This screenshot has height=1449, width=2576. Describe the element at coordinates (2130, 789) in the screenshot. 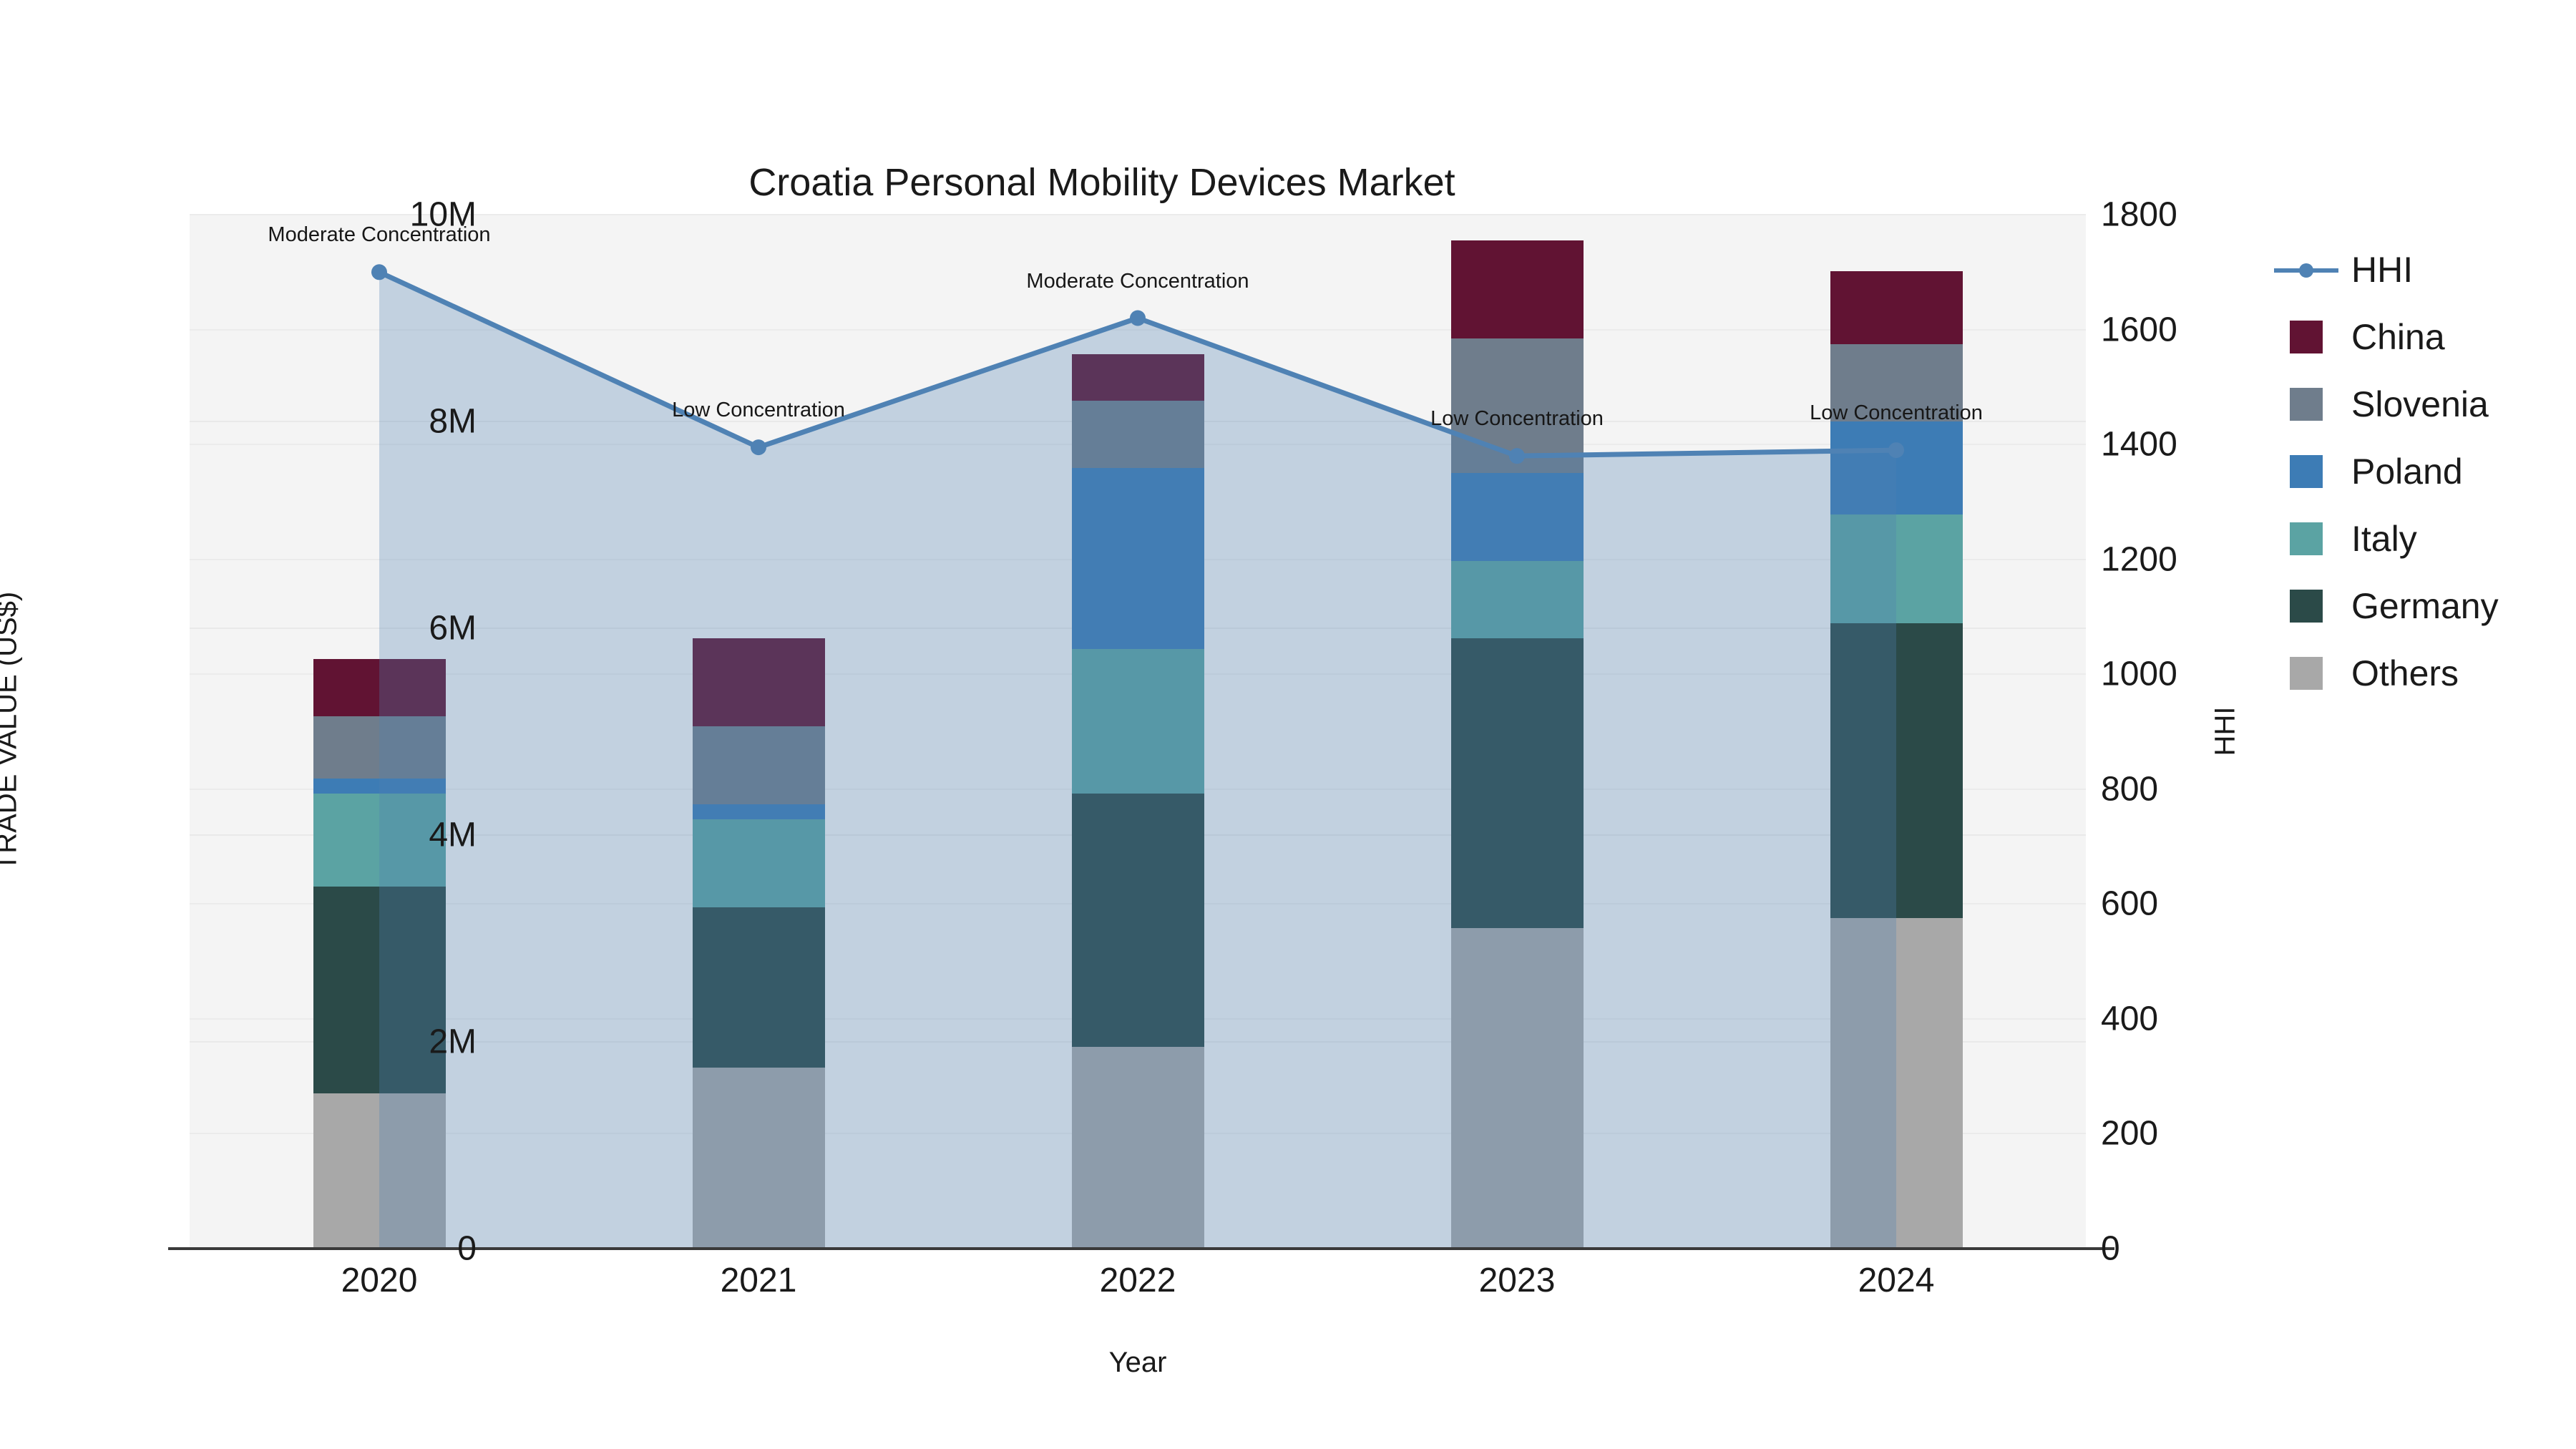

I see `y-tick-right-label: 800` at that location.